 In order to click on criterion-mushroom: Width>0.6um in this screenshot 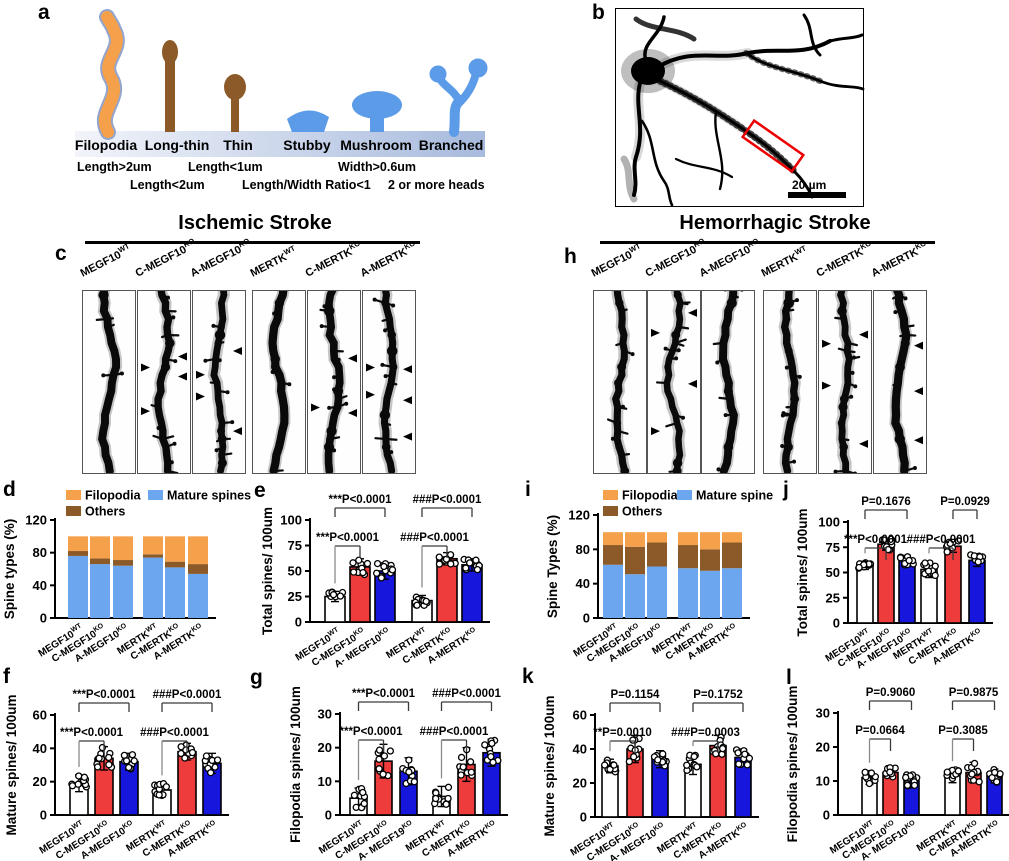, I will do `click(377, 167)`.